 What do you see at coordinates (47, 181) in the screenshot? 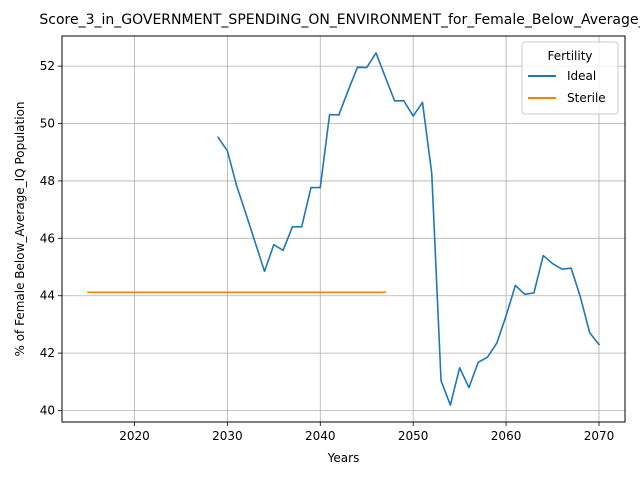
I see `y-tick-label: 48` at bounding box center [47, 181].